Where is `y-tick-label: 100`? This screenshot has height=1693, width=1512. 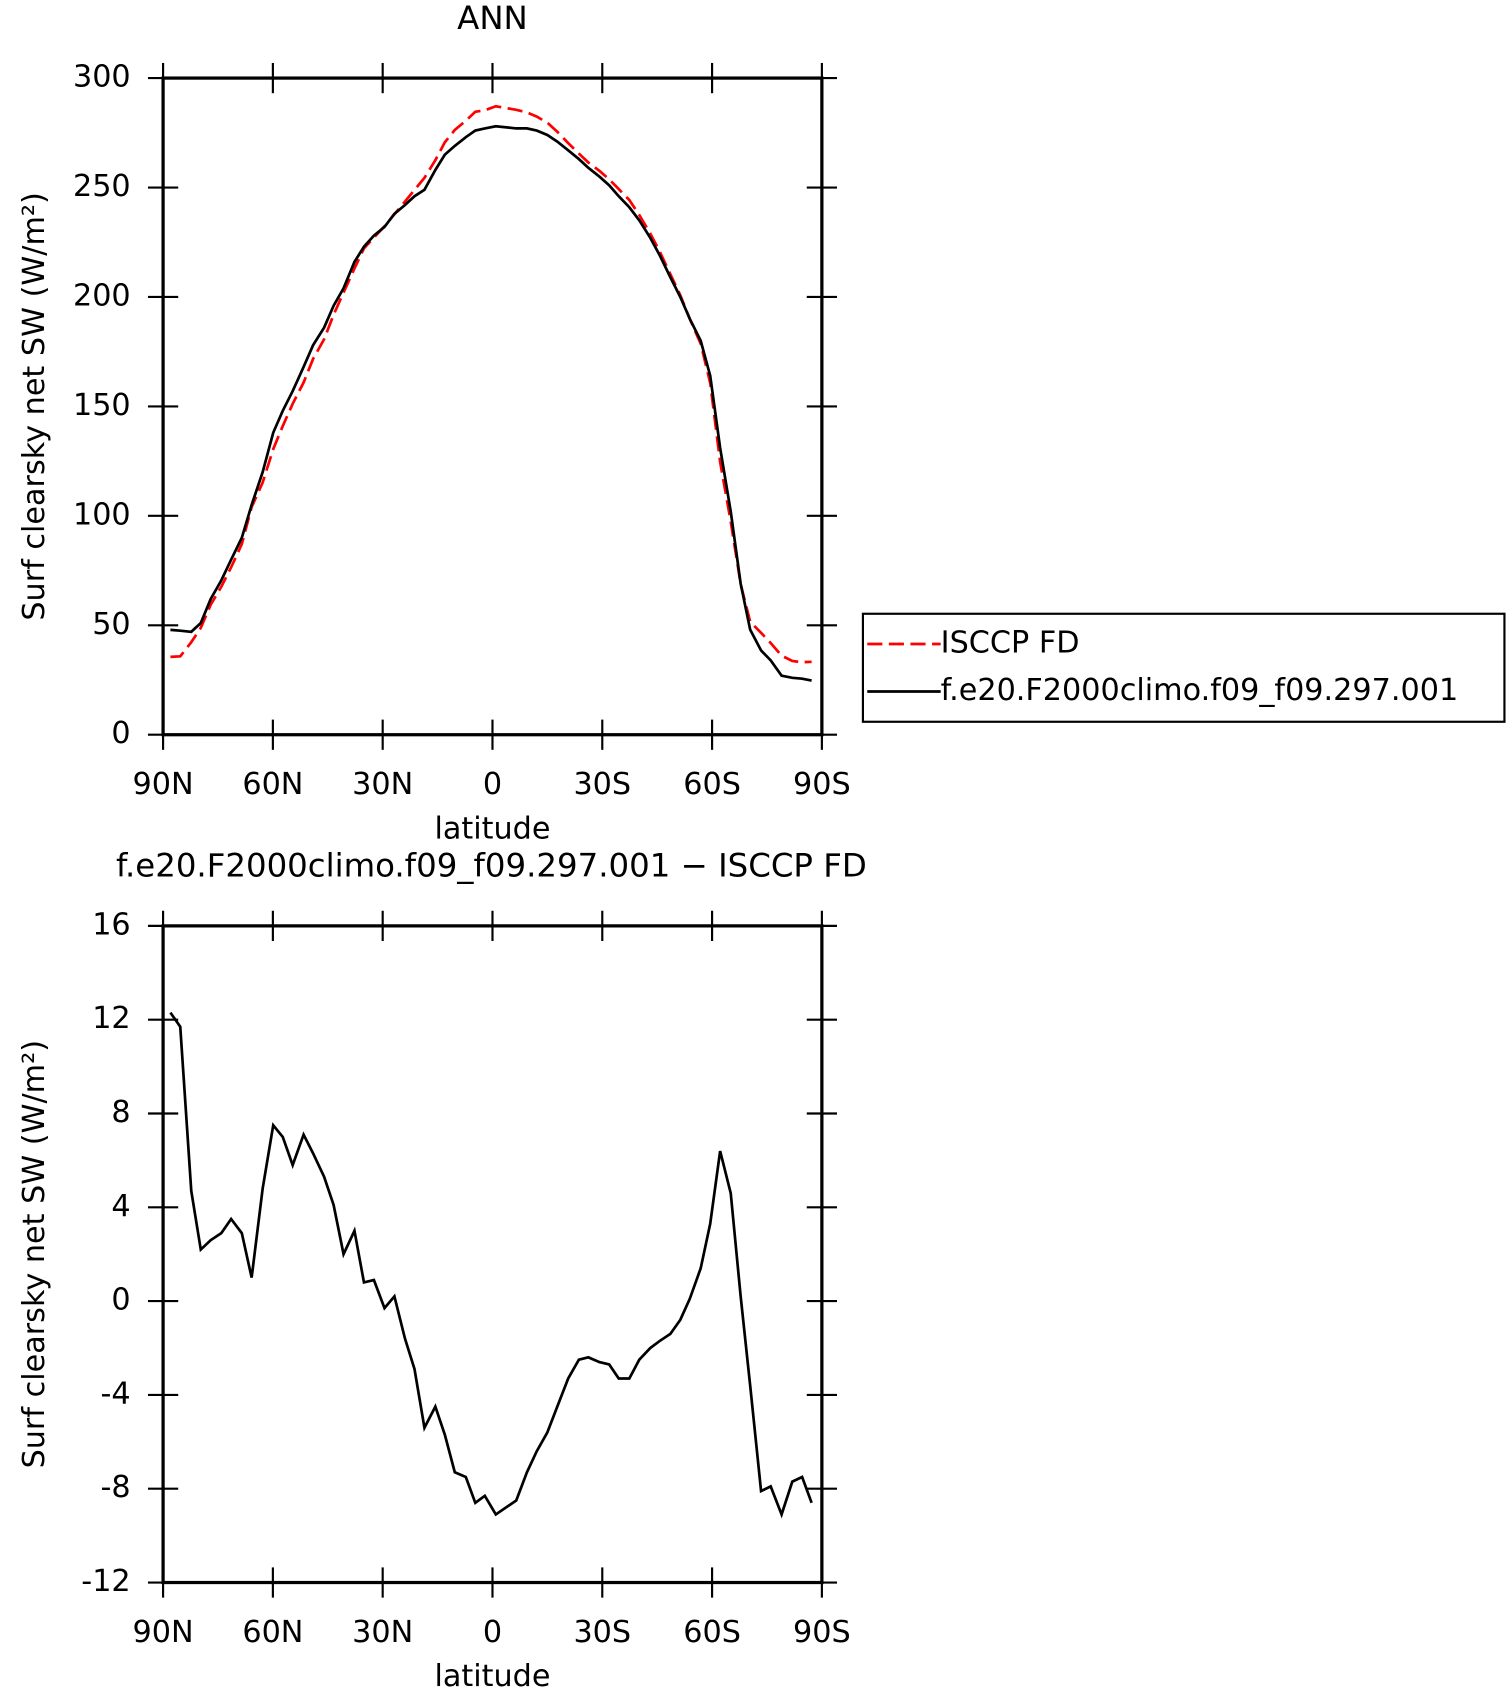 y-tick-label: 100 is located at coordinates (102, 514).